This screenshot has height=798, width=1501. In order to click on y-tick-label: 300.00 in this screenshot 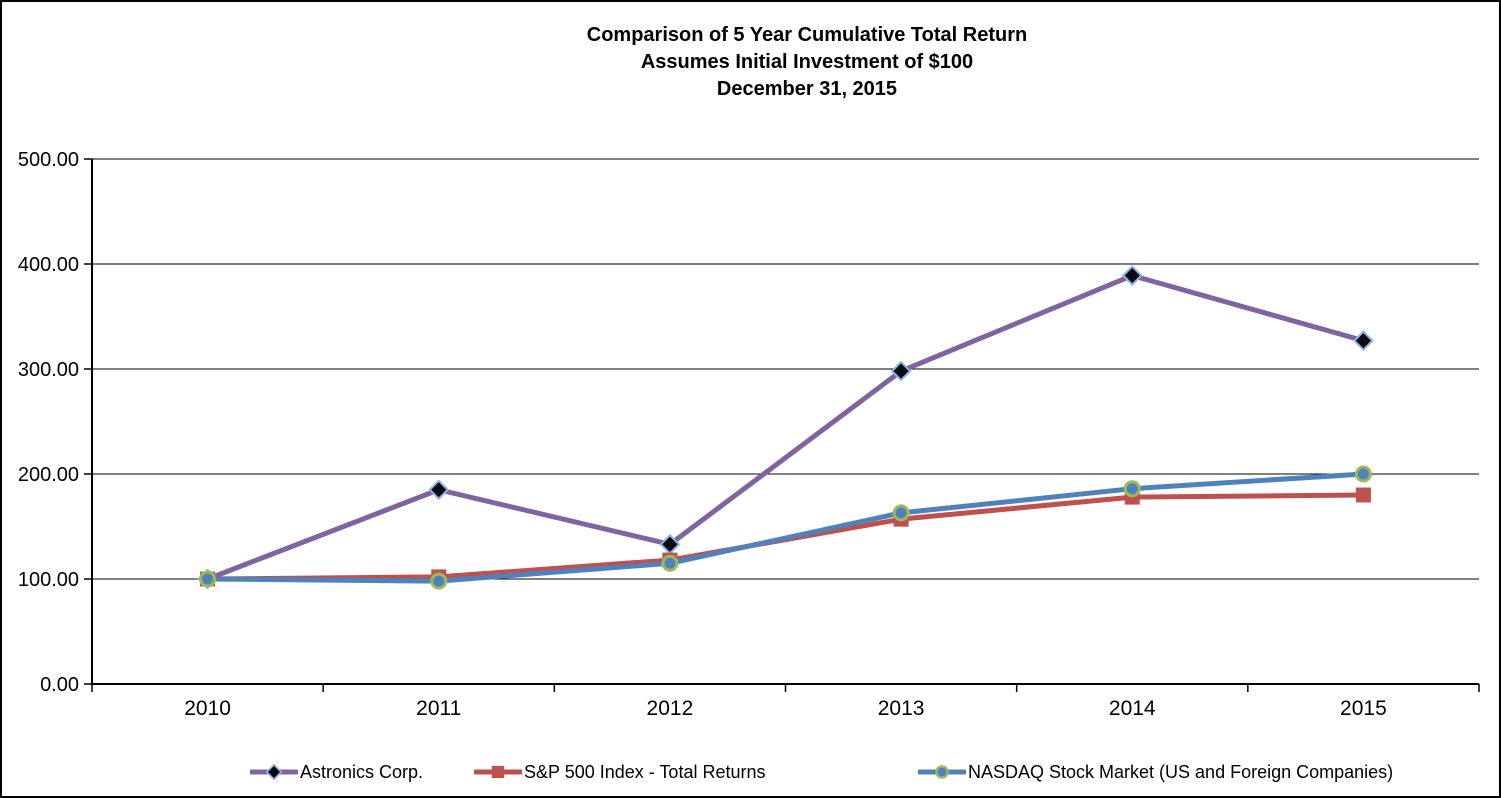, I will do `click(48, 370)`.